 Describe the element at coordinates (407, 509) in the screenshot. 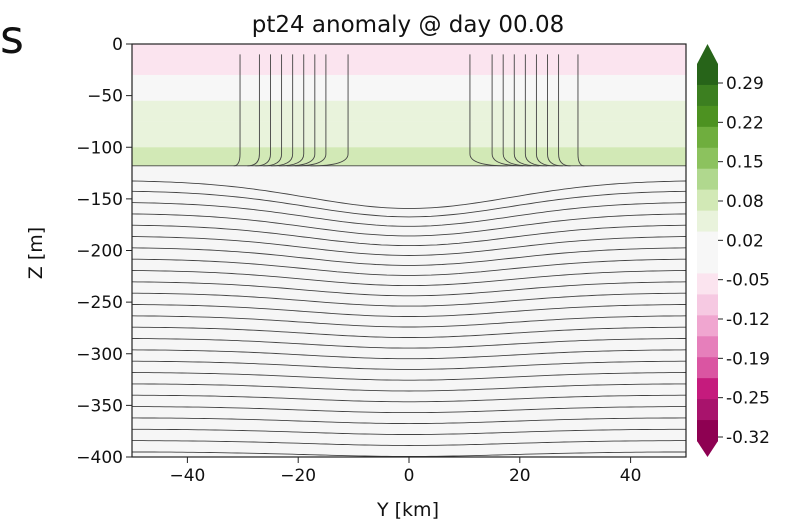

I see `x-axis-label: Y [km]` at that location.